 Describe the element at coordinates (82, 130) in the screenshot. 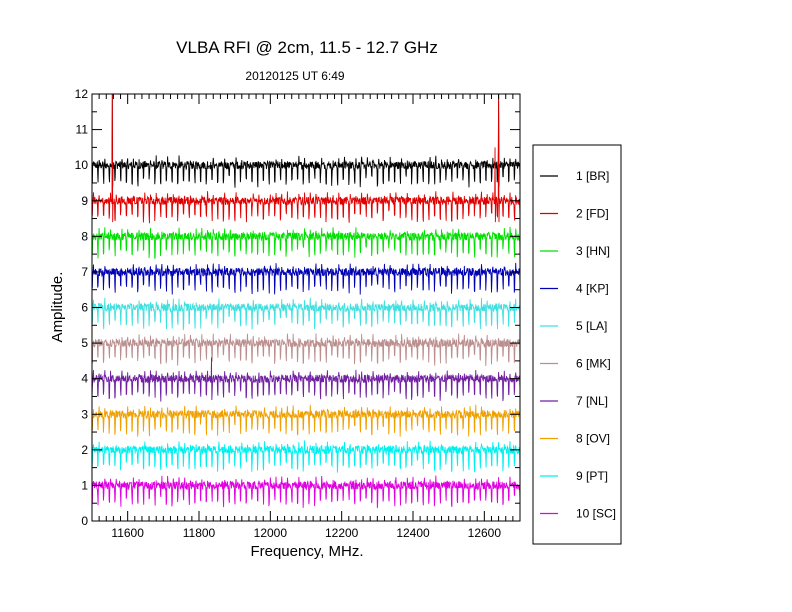

I see `y-tick-label: 11` at that location.